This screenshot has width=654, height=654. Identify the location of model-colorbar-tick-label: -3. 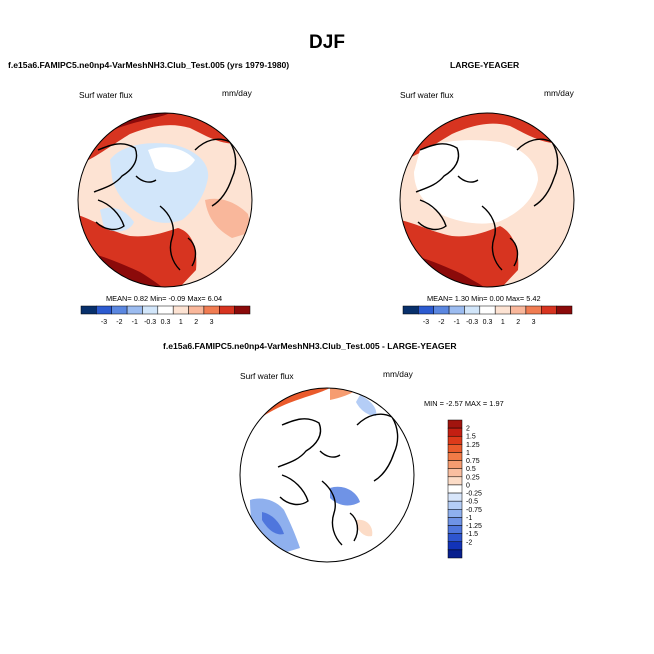
(104, 322).